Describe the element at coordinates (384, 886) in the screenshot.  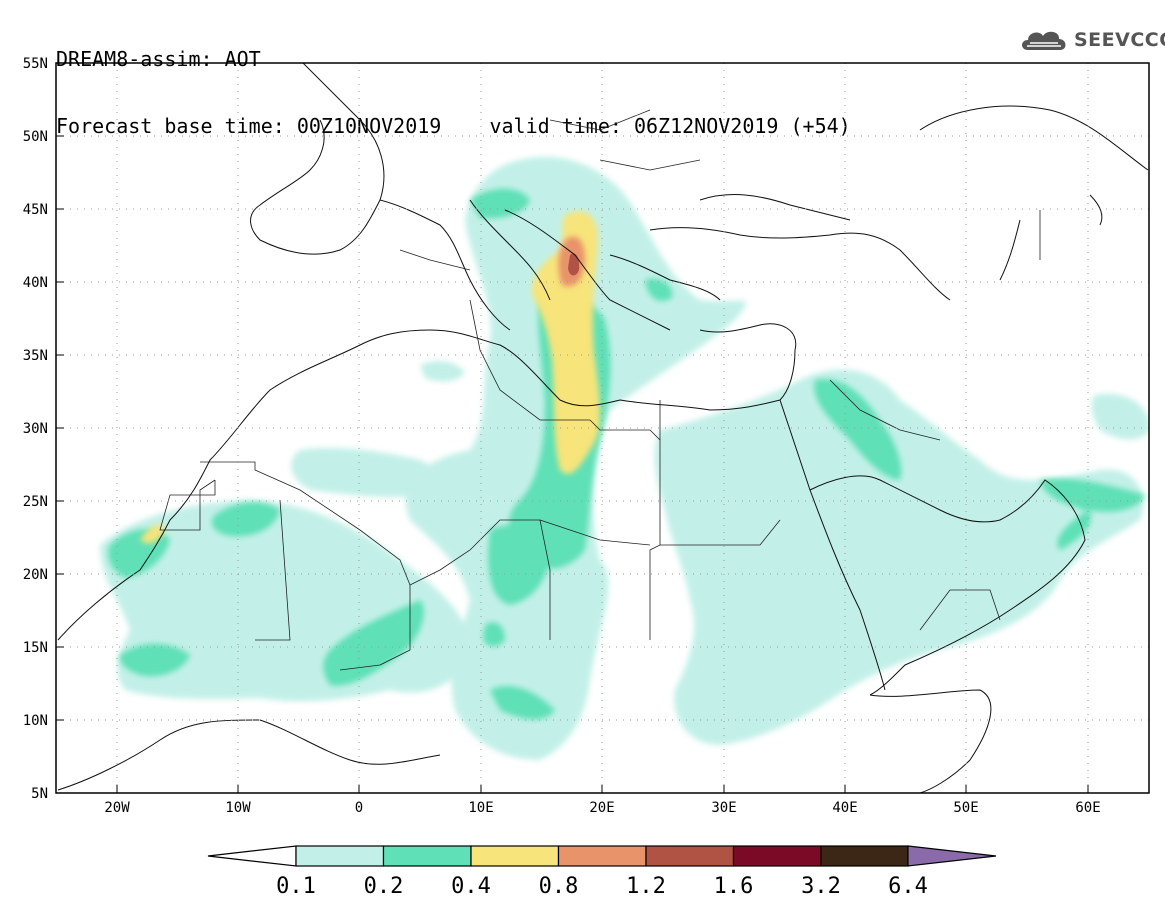
I see `colorbar-label: 0.2` at that location.